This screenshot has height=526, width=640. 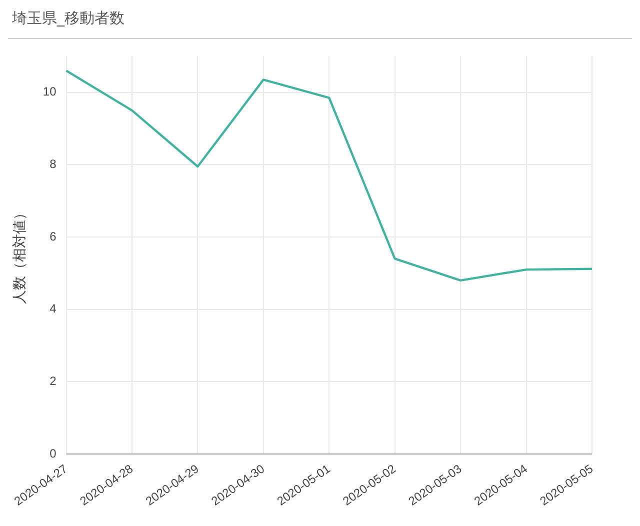 What do you see at coordinates (49, 91) in the screenshot?
I see `y-tick-label: 10` at bounding box center [49, 91].